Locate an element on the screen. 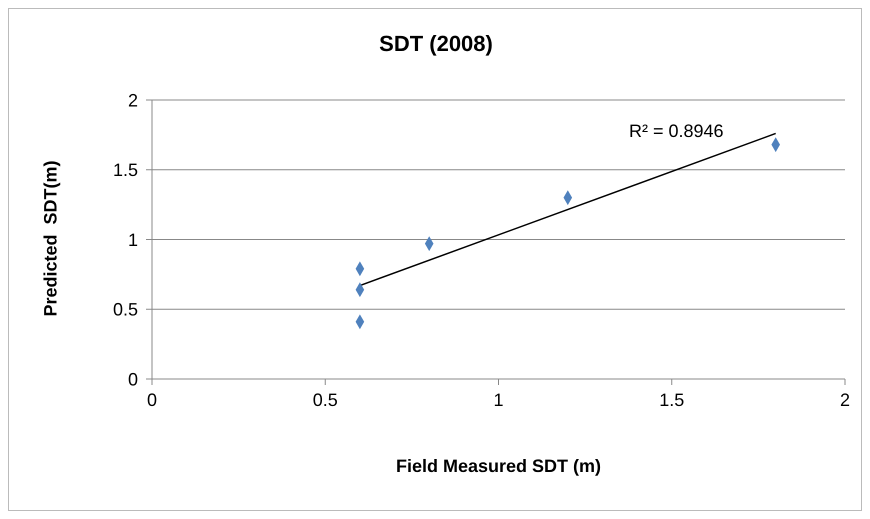 Image resolution: width=870 pixels, height=519 pixels. y-tick-label: 1.5 is located at coordinates (125, 170).